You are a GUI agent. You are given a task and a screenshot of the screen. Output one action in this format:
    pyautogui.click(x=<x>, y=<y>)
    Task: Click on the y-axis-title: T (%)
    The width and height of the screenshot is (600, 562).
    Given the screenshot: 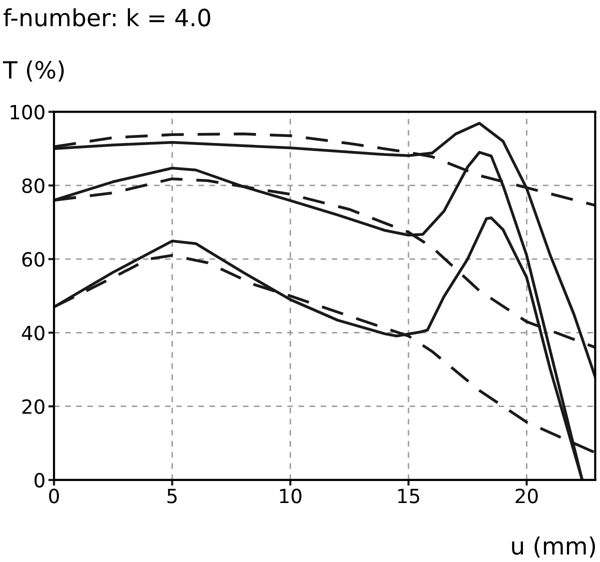 What is the action you would take?
    pyautogui.click(x=33, y=71)
    